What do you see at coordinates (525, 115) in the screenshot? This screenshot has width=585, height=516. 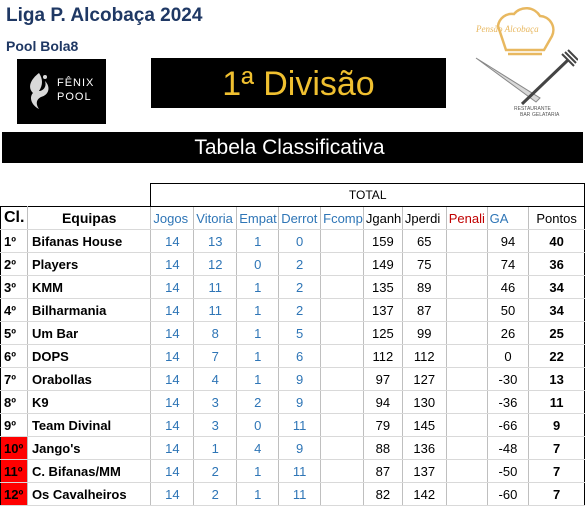 I see `logo-right-tag2: BAR` at bounding box center [525, 115].